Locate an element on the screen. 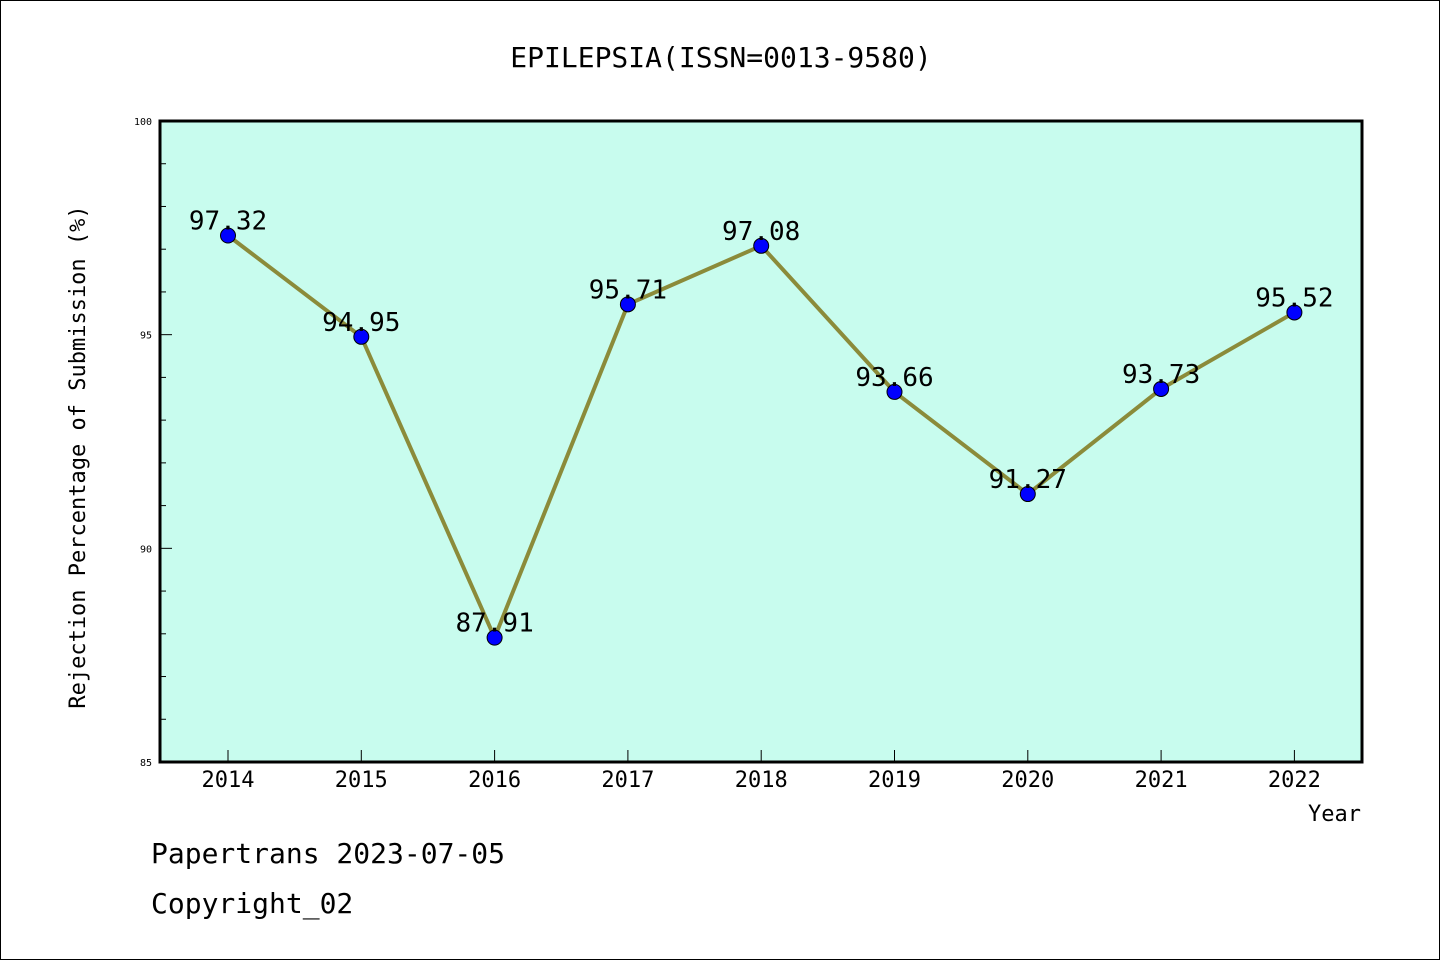  data-label: 97.08 is located at coordinates (761, 232).